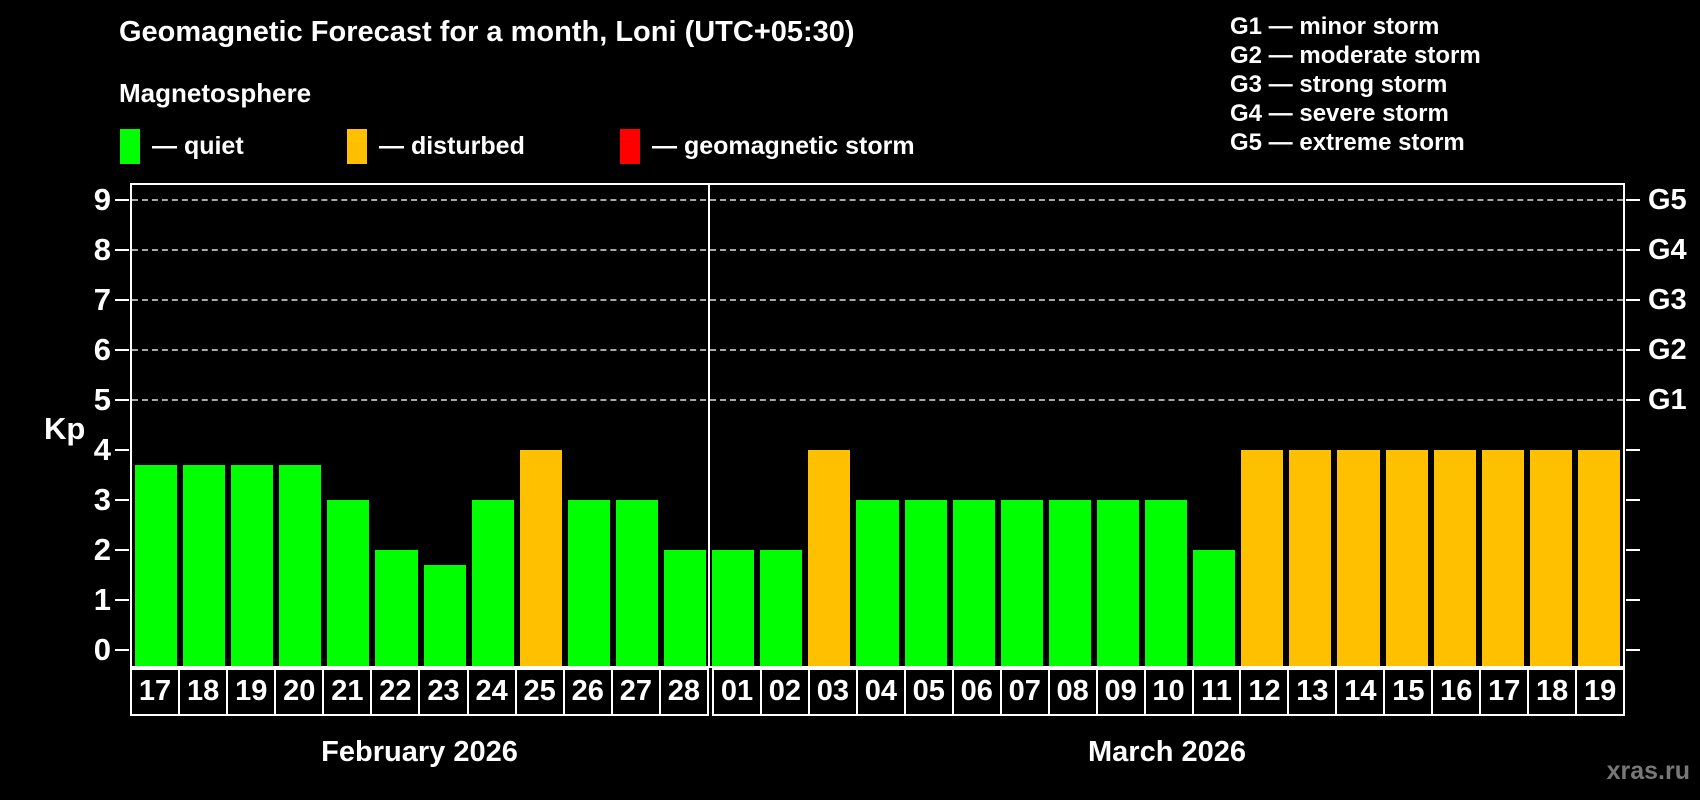 This screenshot has width=1700, height=800. I want to click on y-axis-tick-label: 1, so click(102, 599).